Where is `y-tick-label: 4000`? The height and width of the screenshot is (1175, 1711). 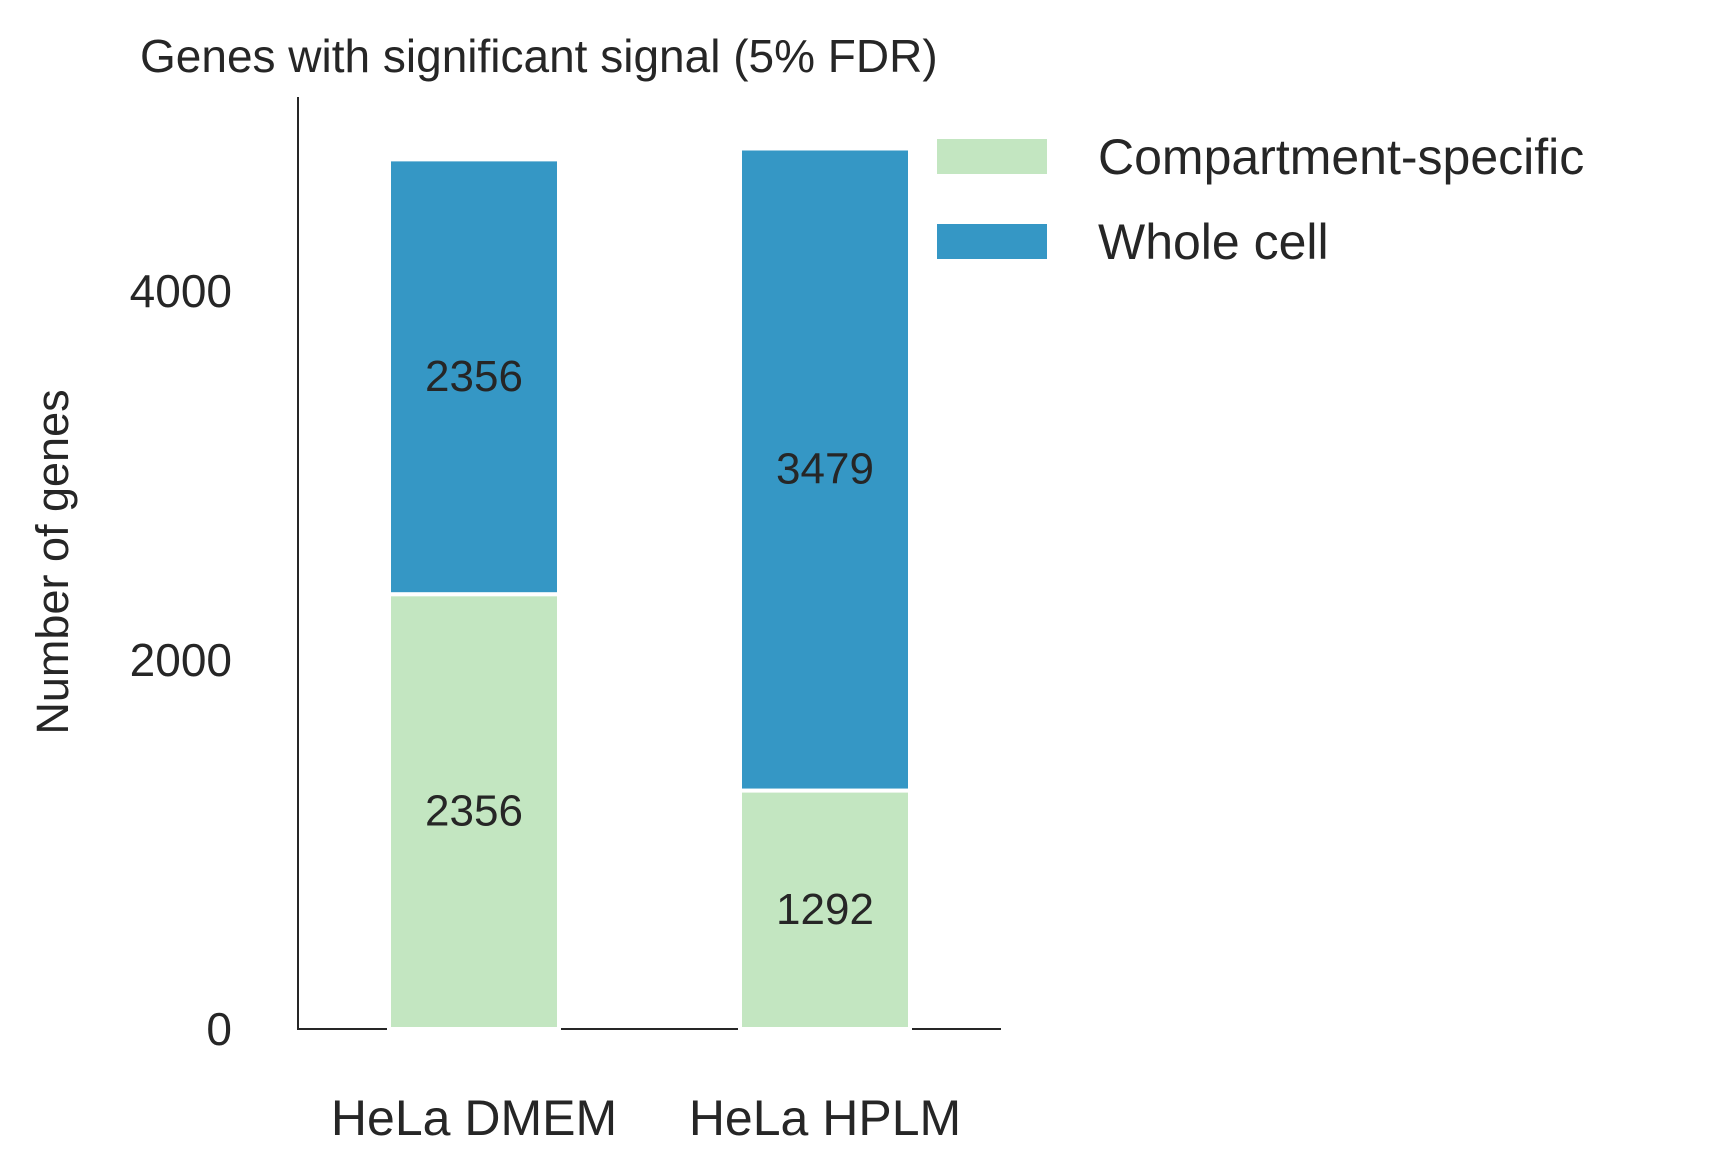
y-tick-label: 4000 is located at coordinates (181, 291).